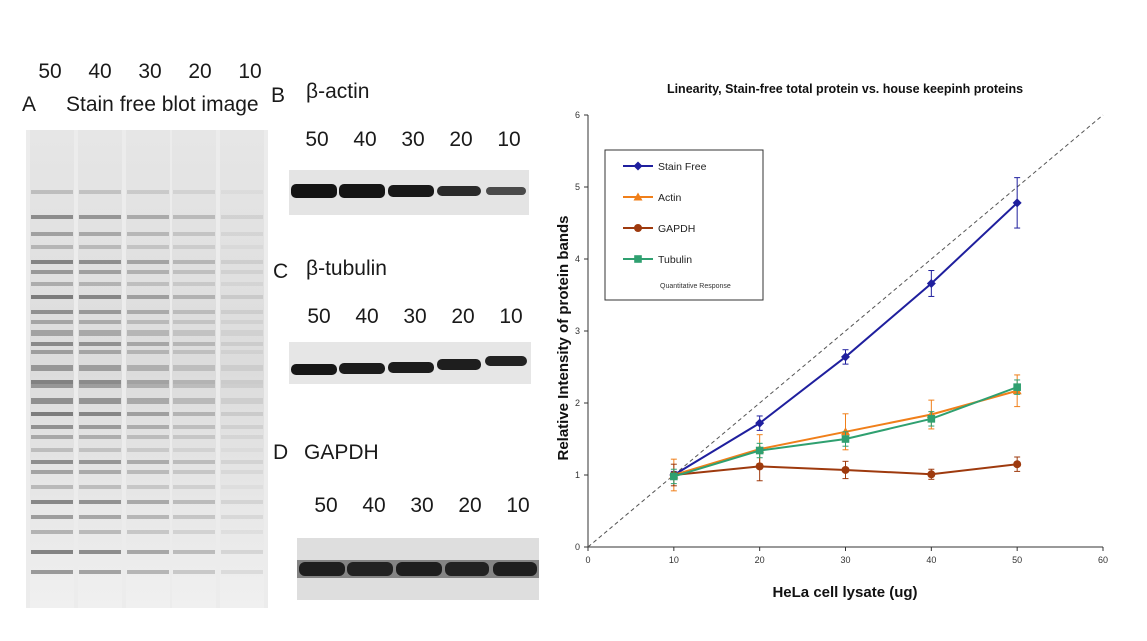 The width and height of the screenshot is (1147, 641). What do you see at coordinates (577, 115) in the screenshot?
I see `y-tick-label: 6` at bounding box center [577, 115].